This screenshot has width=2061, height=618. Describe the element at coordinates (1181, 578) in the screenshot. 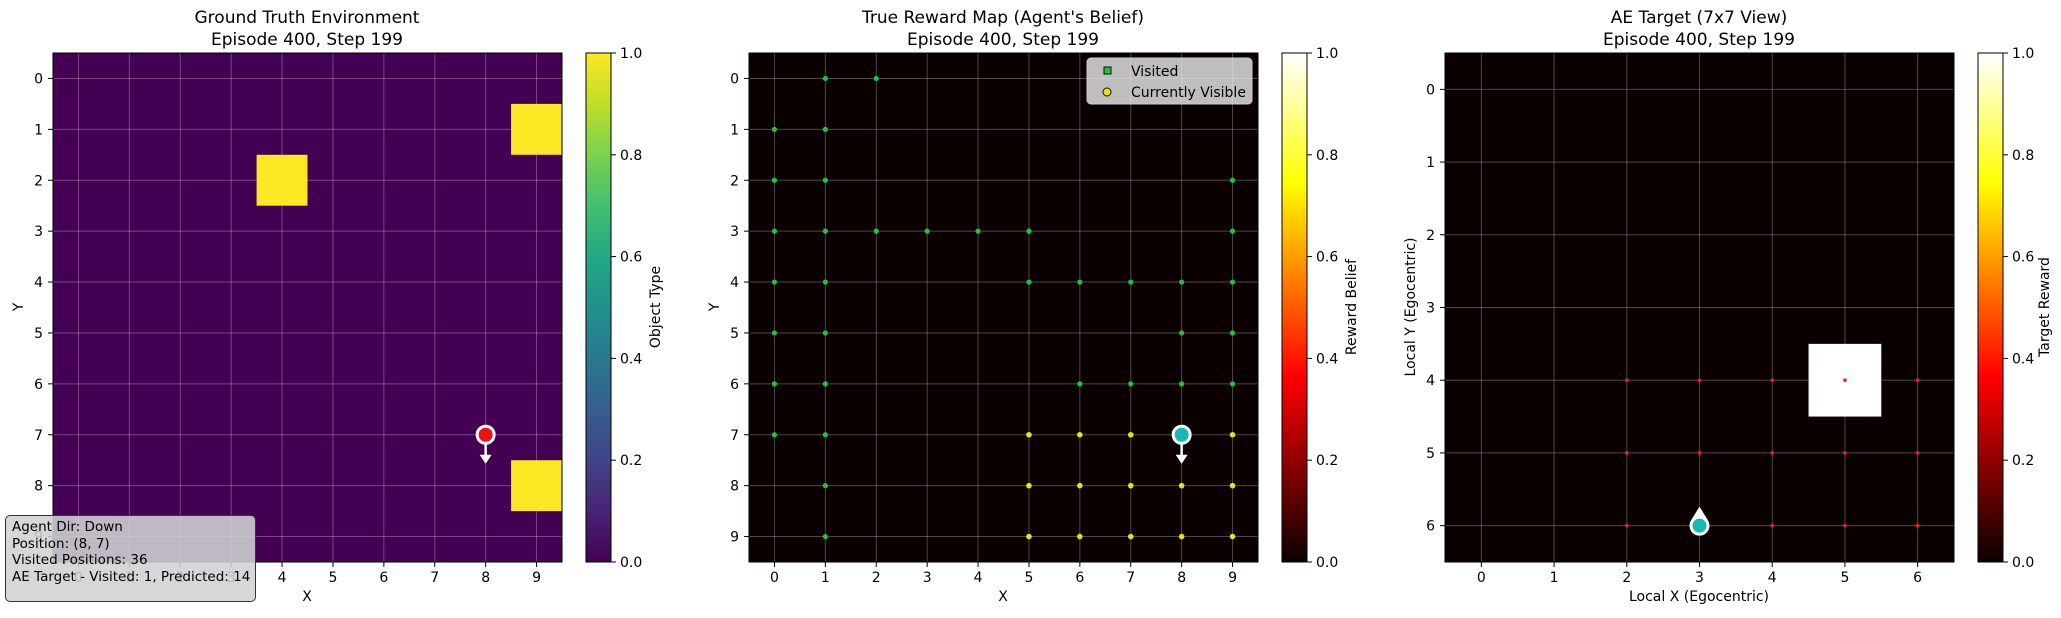

I see `x-tick-label: 8` at that location.